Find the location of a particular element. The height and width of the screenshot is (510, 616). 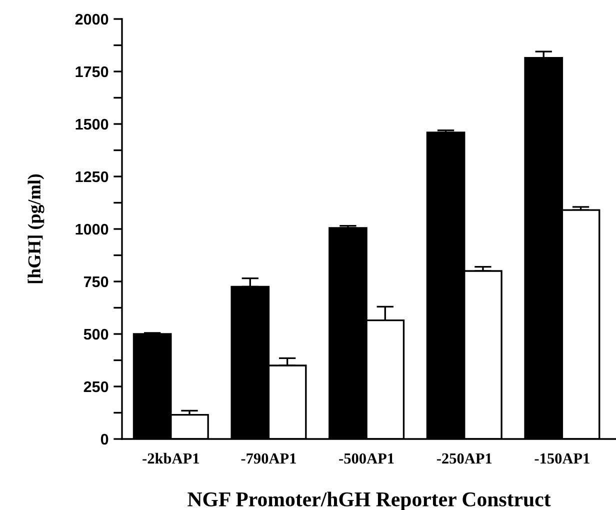

x-tick-label: -2kbAP1 is located at coordinates (170, 458).